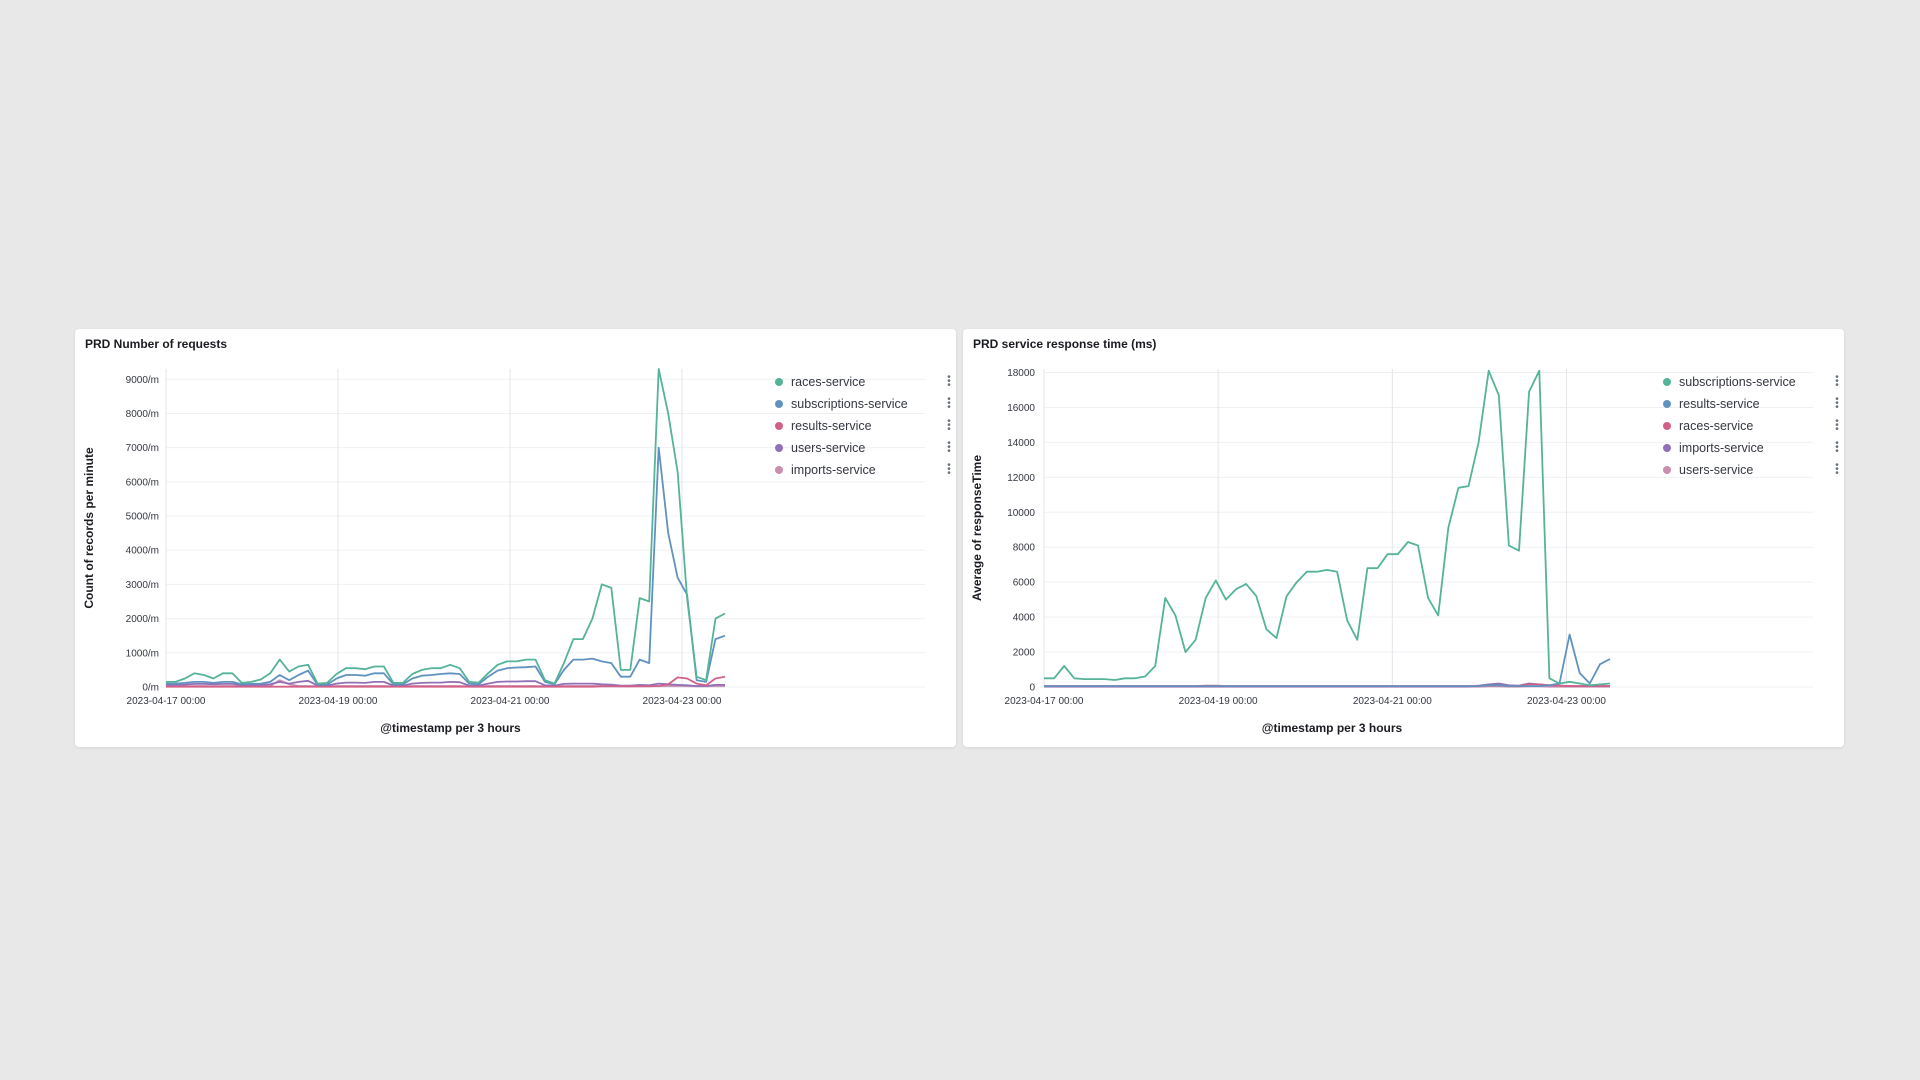  Describe the element at coordinates (1024, 583) in the screenshot. I see `y-tick-label: 6000` at that location.